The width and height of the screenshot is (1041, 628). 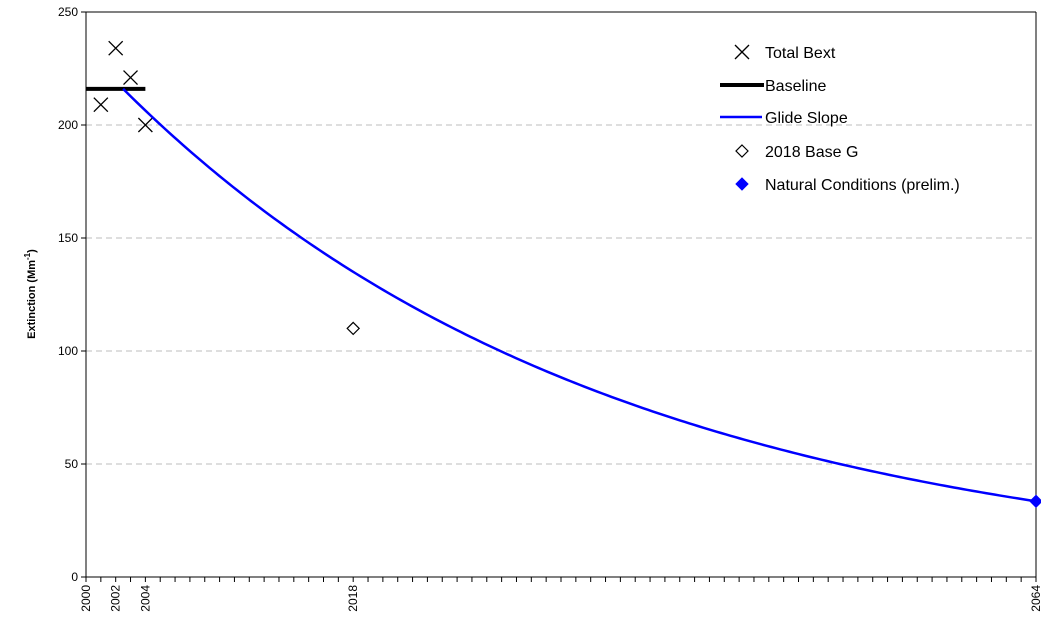 I want to click on x-tick-label-2000: 2000, so click(x=86, y=598).